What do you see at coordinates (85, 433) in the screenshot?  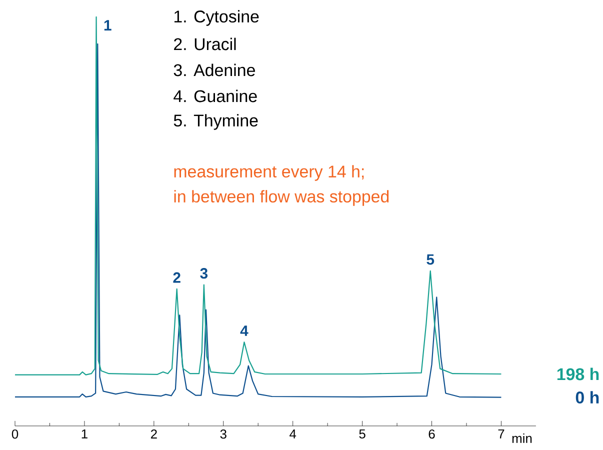 I see `x-tick-label: 1` at bounding box center [85, 433].